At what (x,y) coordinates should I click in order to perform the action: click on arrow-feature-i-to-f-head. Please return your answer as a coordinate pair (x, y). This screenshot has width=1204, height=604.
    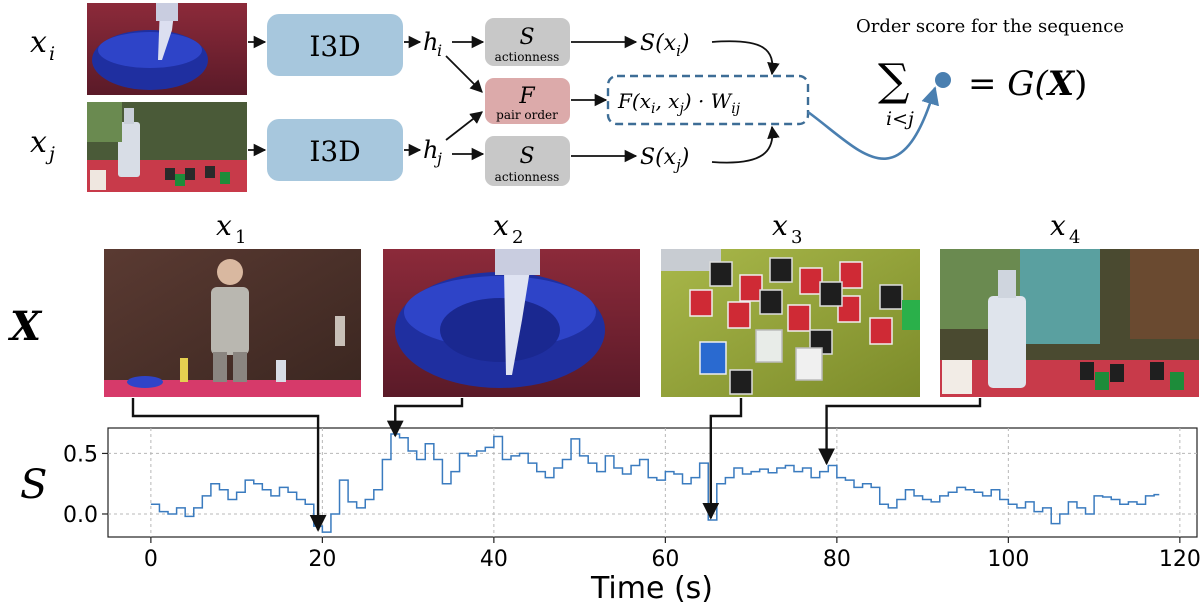
    Looking at the image, I should click on (464, 74).